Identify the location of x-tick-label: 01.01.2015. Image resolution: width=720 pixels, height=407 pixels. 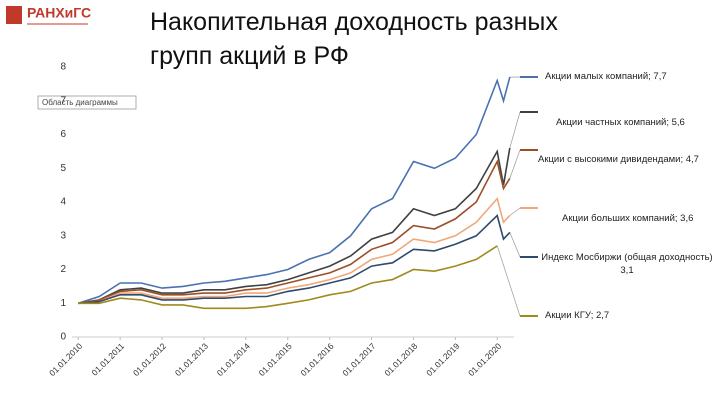
(275, 359).